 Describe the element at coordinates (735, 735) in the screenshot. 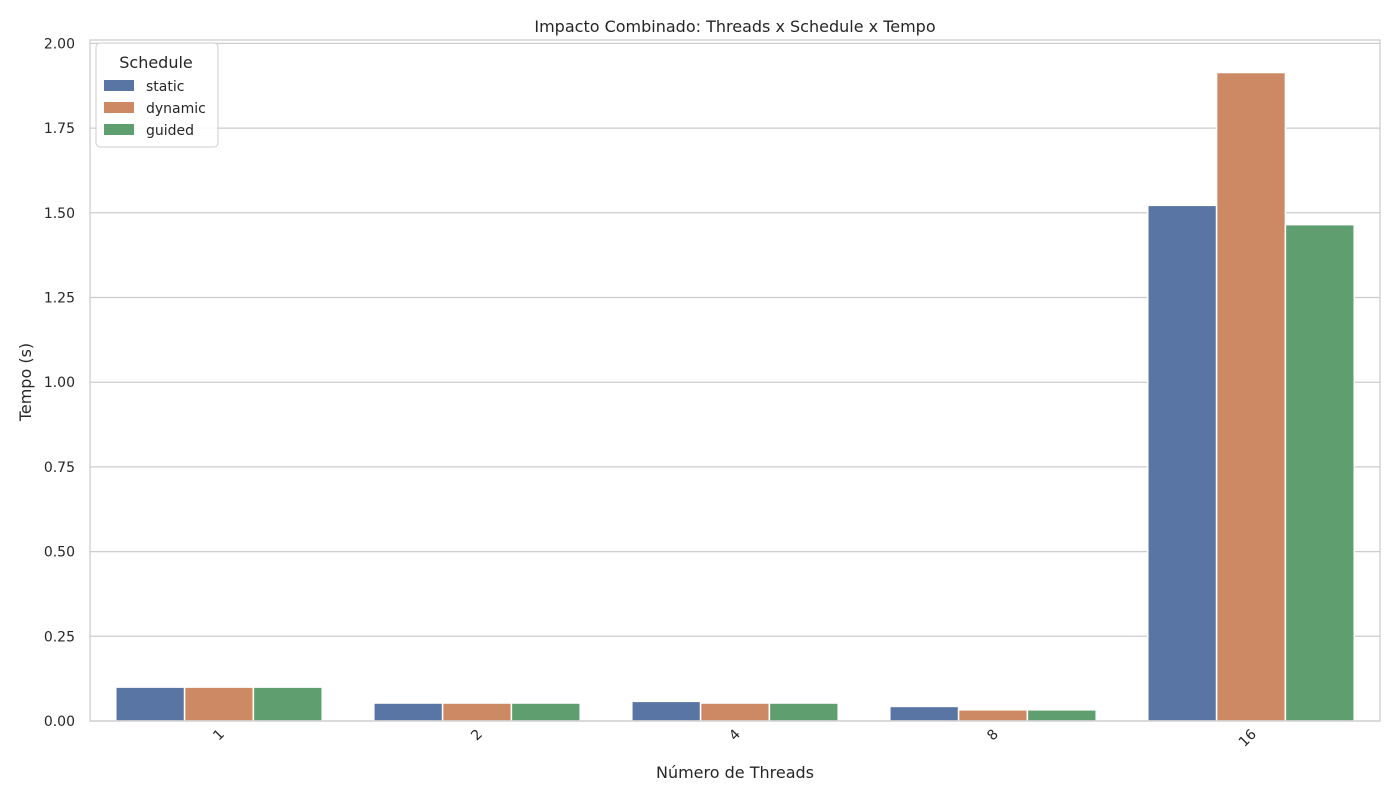

I see `x-tick-label: 4` at that location.